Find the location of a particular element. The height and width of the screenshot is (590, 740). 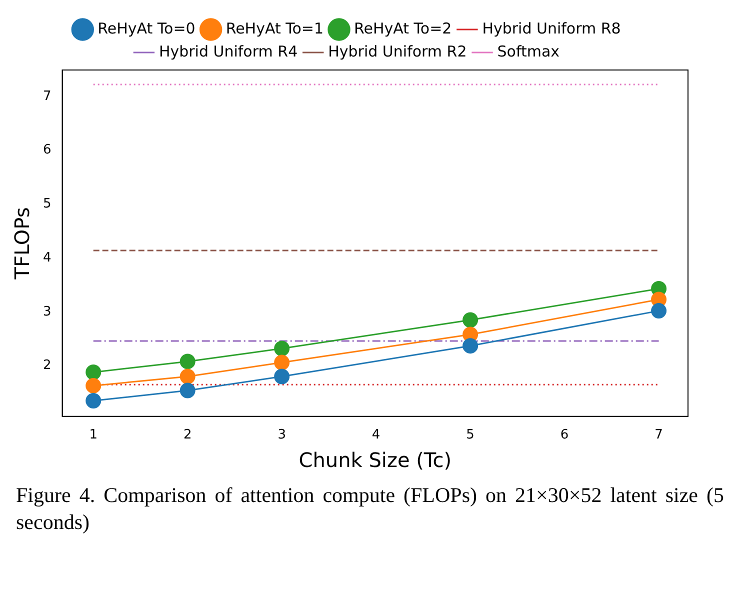

y-tick-label: 7 is located at coordinates (47, 96).